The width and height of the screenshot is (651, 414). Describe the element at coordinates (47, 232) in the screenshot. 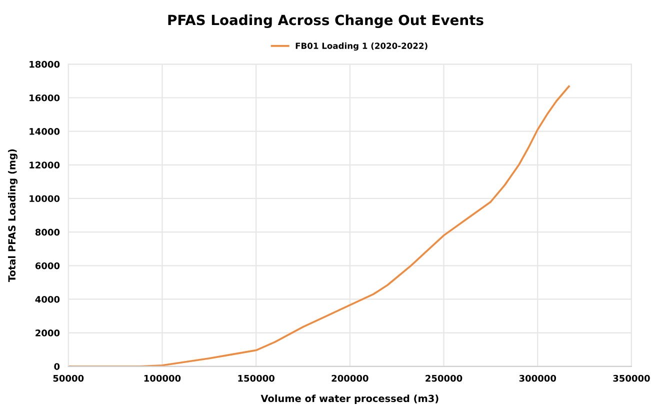

I see `y-tick-label: 8000` at that location.